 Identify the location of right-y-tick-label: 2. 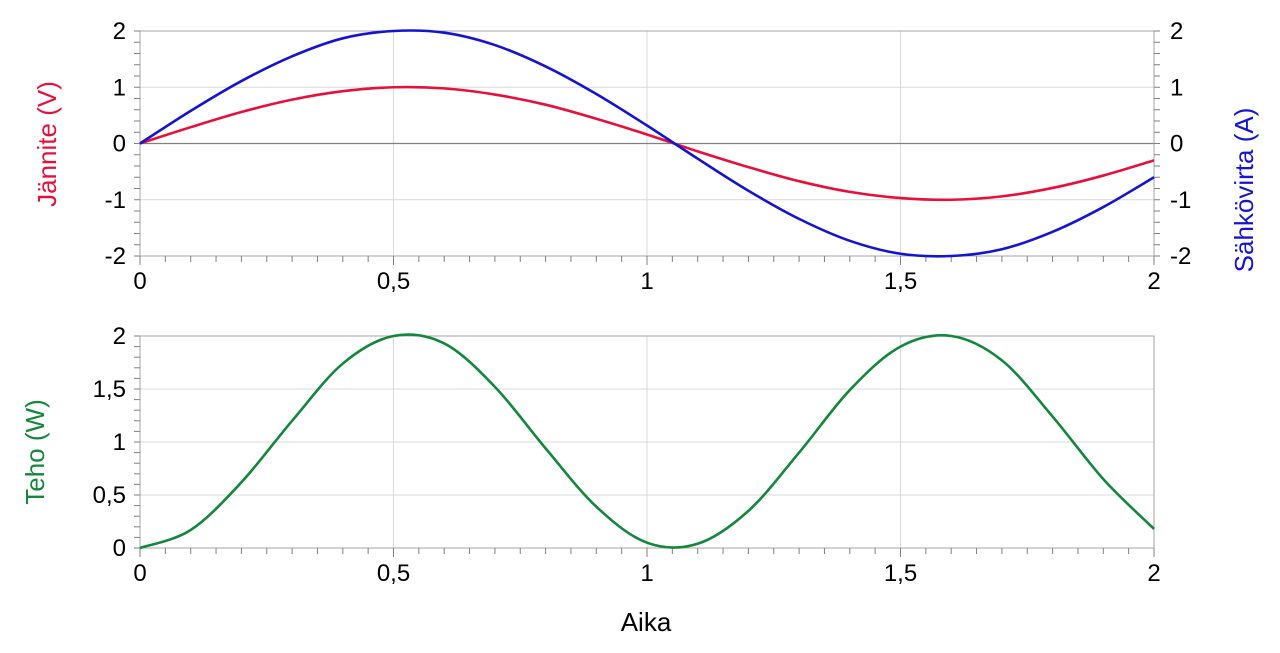
(1176, 31).